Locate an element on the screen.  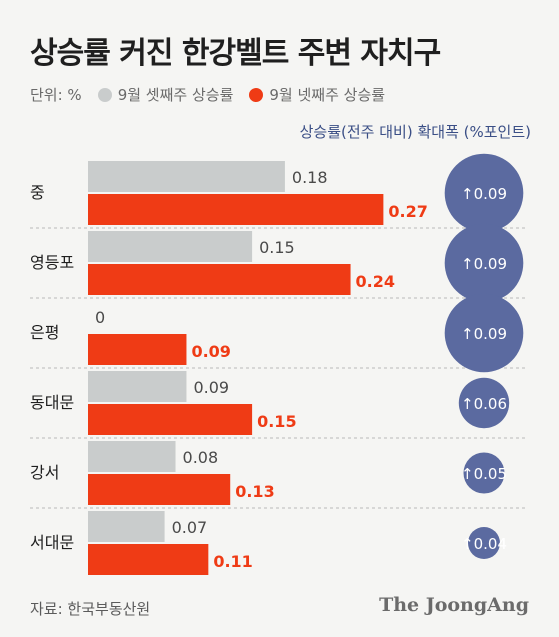
increase-label: ↑0.06 is located at coordinates (484, 404).